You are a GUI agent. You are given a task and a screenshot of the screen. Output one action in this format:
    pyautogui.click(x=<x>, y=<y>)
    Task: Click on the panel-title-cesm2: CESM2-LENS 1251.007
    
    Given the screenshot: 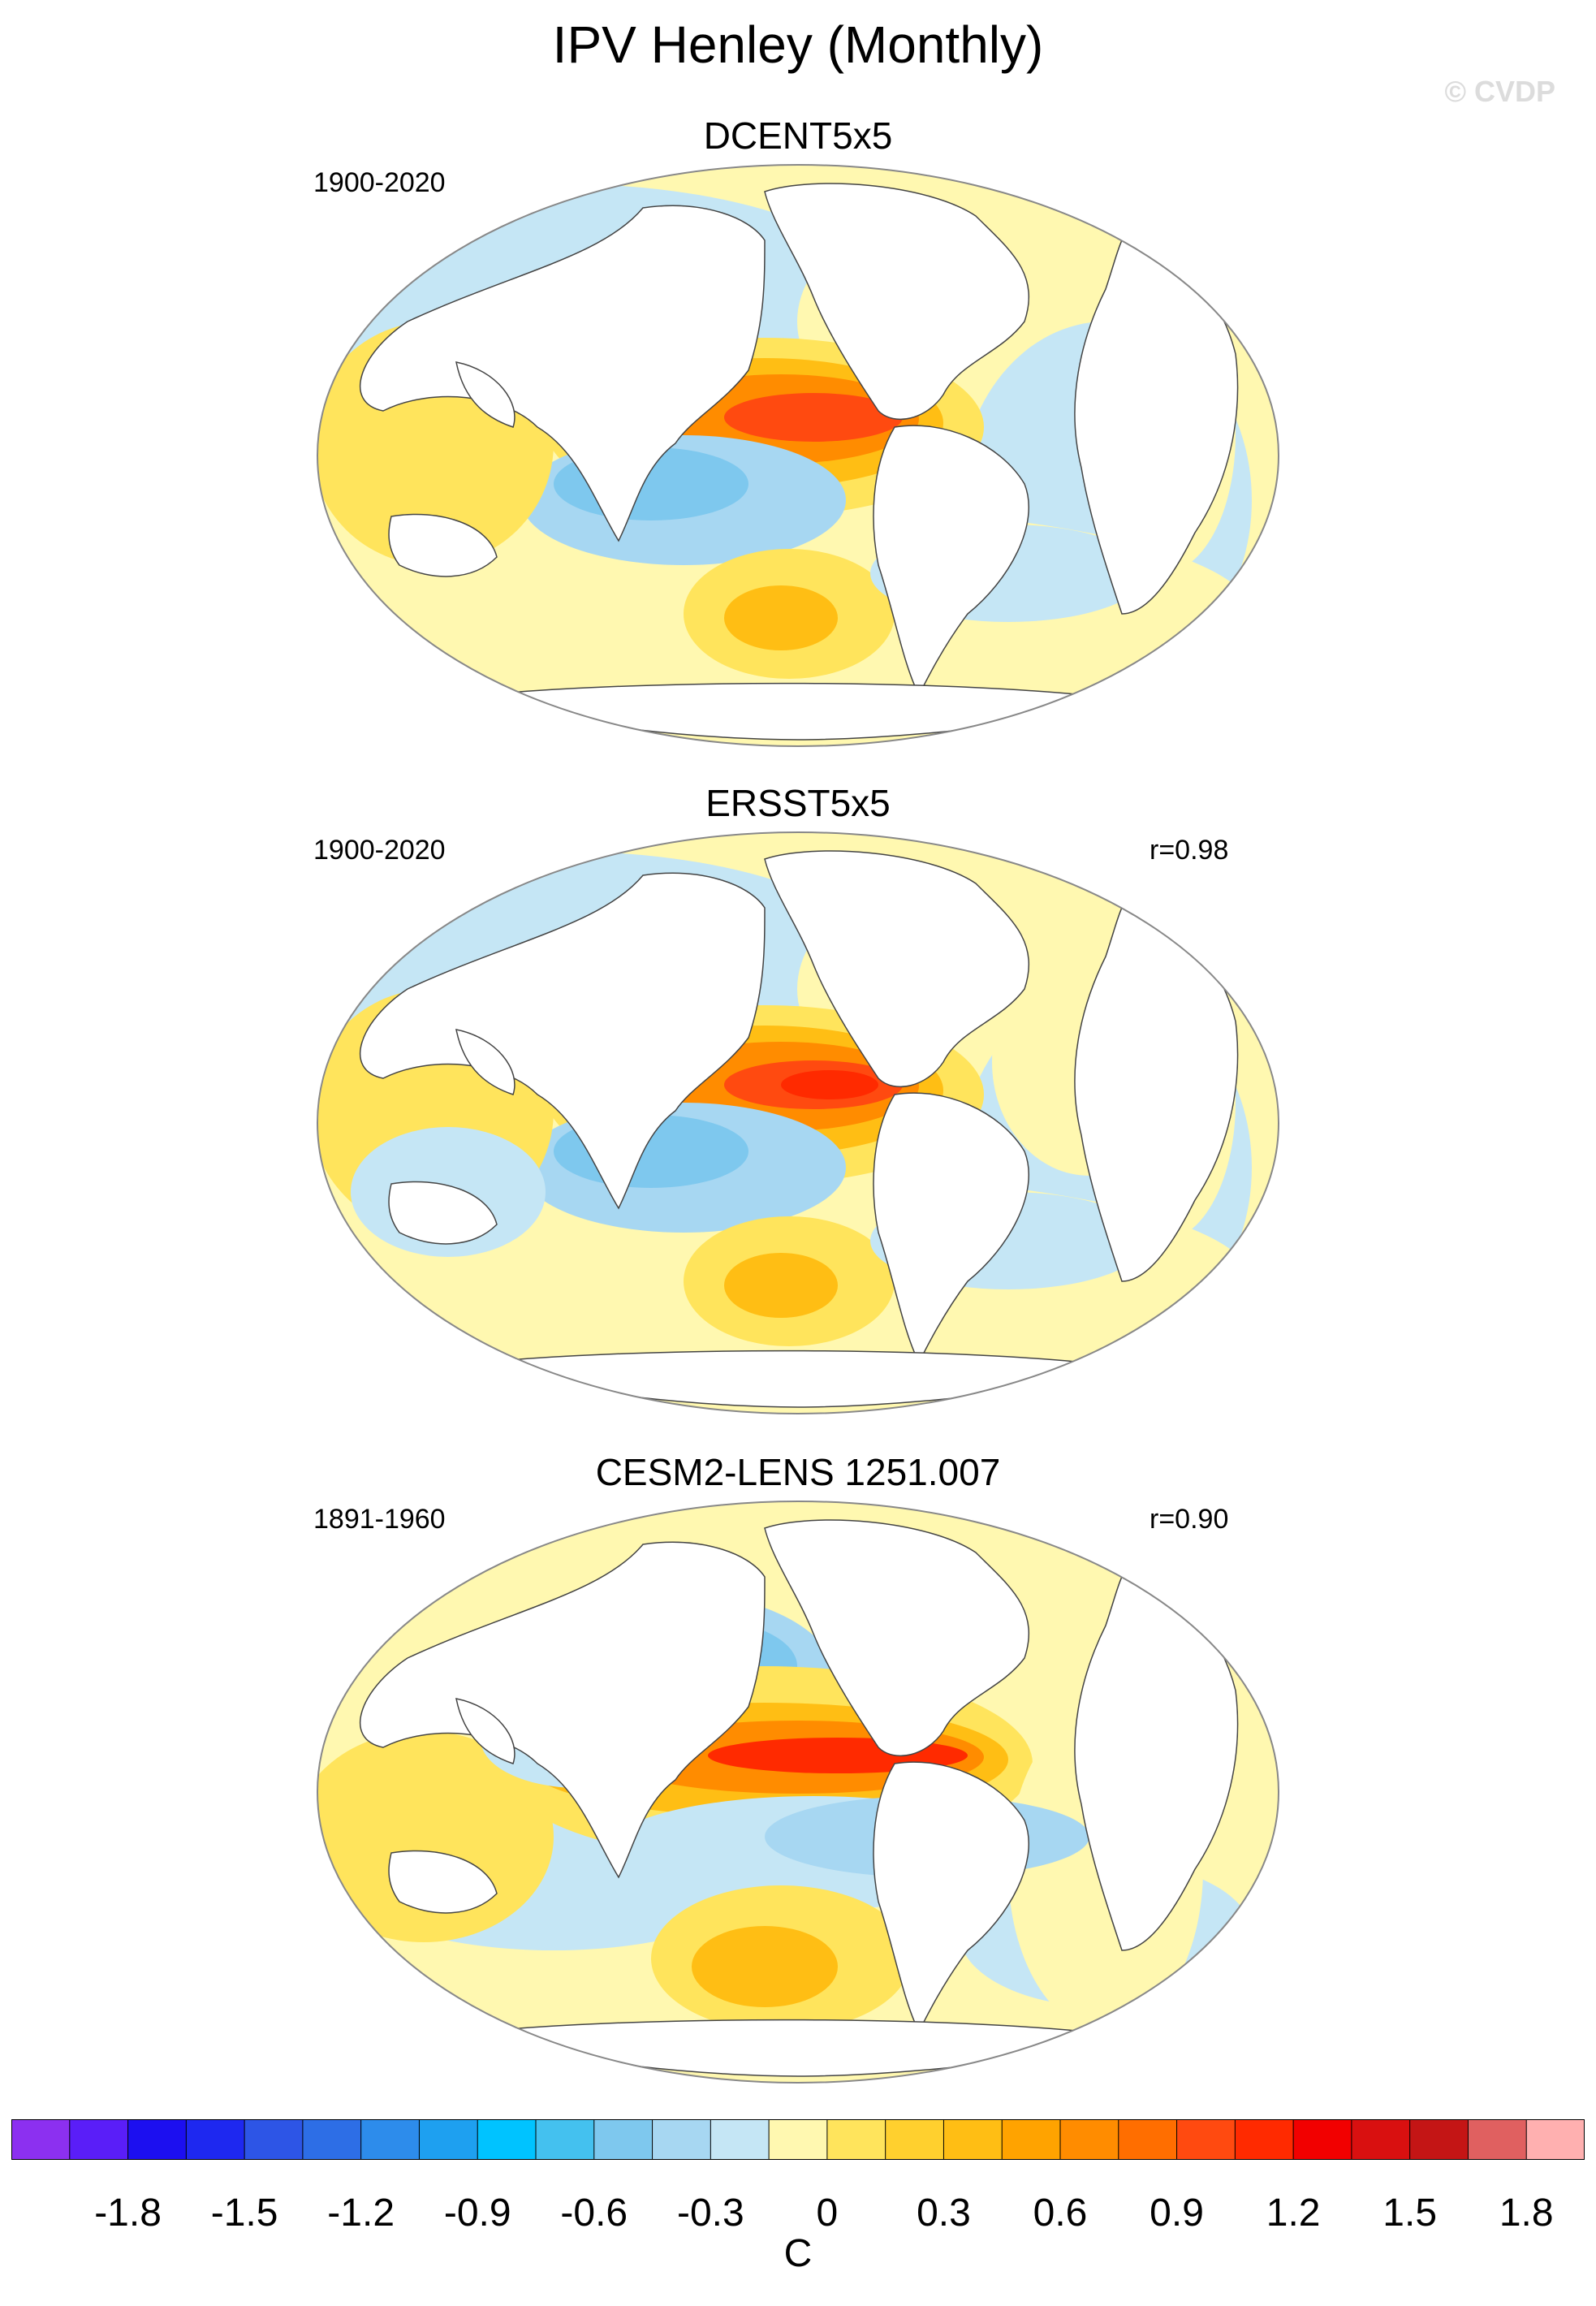 What is the action you would take?
    pyautogui.click(x=798, y=1472)
    